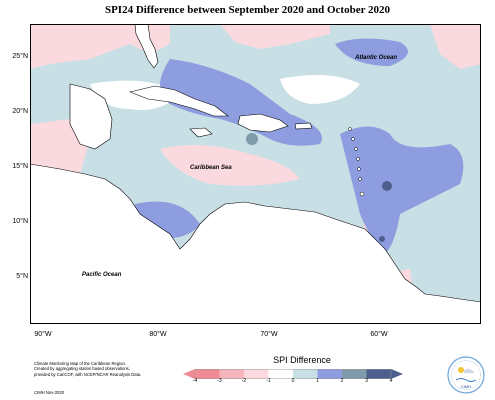  What do you see at coordinates (43, 334) in the screenshot?
I see `longitude-label: 90°W` at bounding box center [43, 334].